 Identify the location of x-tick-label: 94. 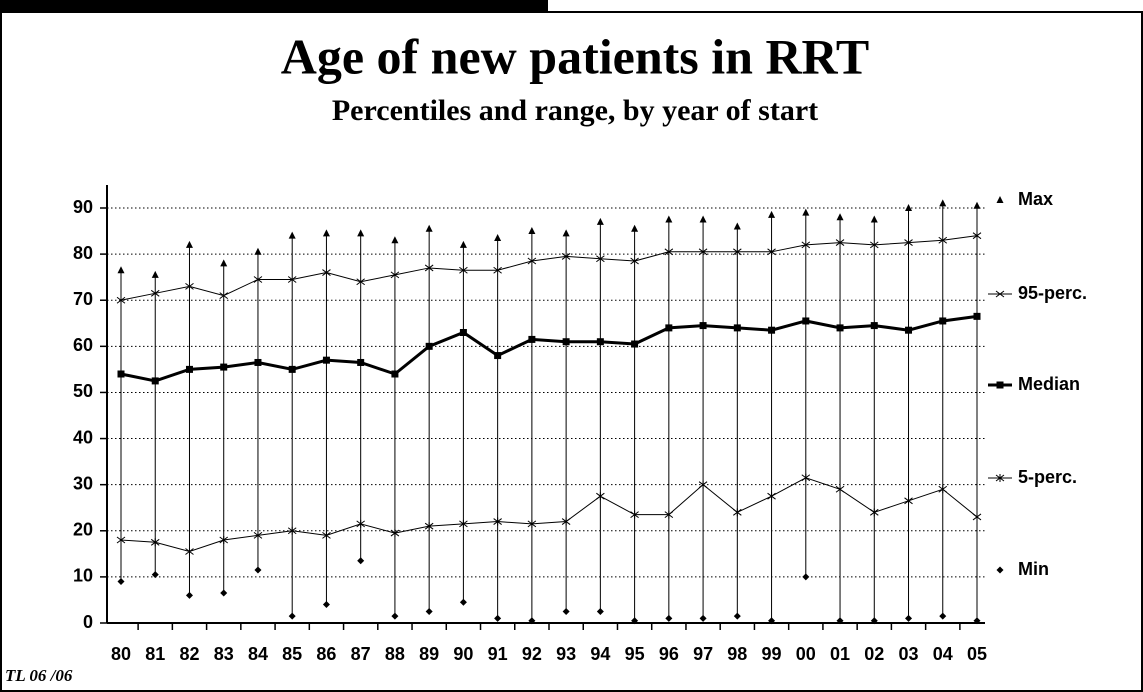
(600, 654).